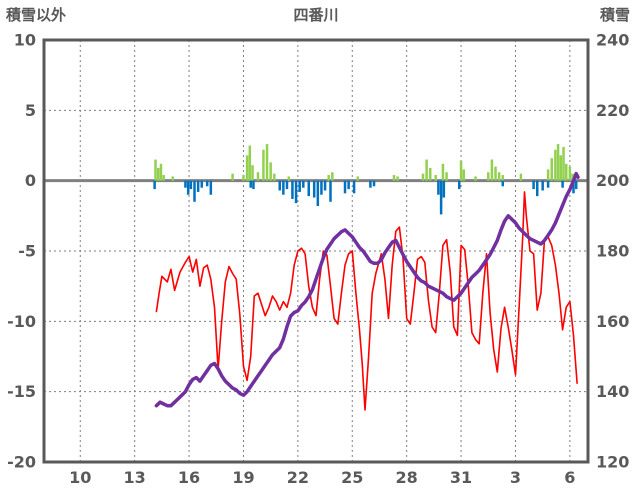  What do you see at coordinates (407, 477) in the screenshot?
I see `x-axis-tick-label: 28` at bounding box center [407, 477].